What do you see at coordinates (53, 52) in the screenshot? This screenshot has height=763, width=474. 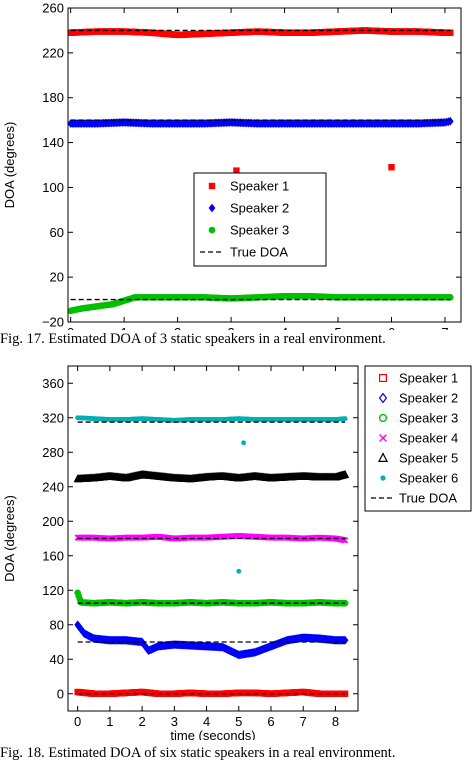 I see `y-tick-label: 220` at bounding box center [53, 52].